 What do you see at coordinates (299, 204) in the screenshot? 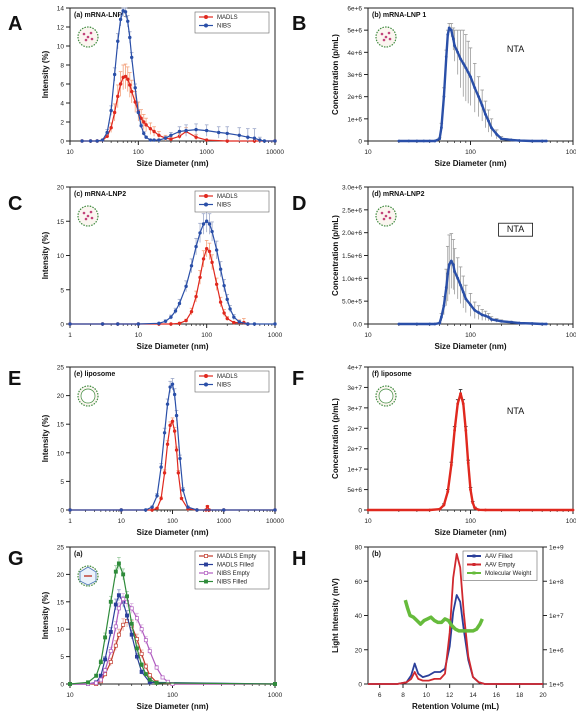
I see `panel-letter: D` at bounding box center [299, 204].